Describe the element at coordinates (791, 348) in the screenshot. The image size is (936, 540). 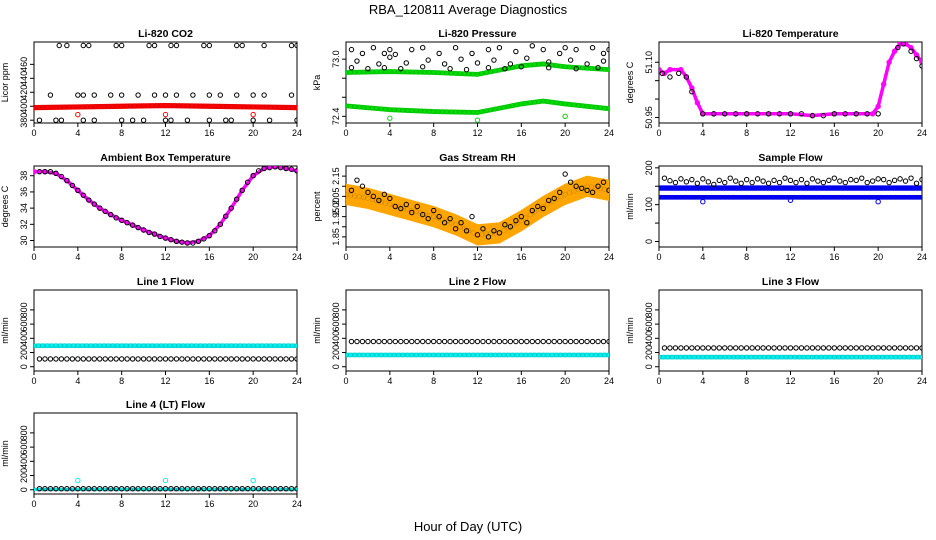
I see `series-samples` at that location.